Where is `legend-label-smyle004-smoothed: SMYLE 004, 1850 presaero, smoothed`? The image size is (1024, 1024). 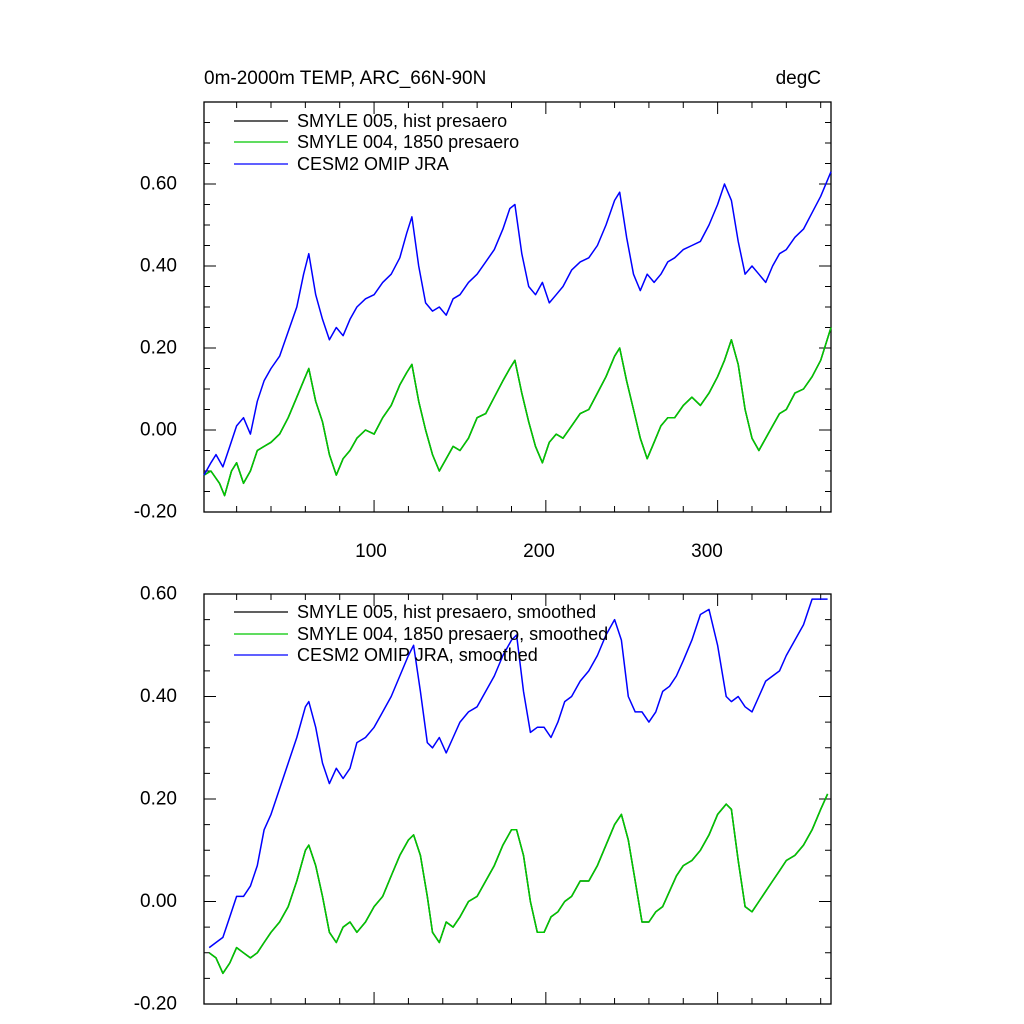
legend-label-smyle004-smoothed: SMYLE 004, 1850 presaero, smoothed is located at coordinates (452, 634).